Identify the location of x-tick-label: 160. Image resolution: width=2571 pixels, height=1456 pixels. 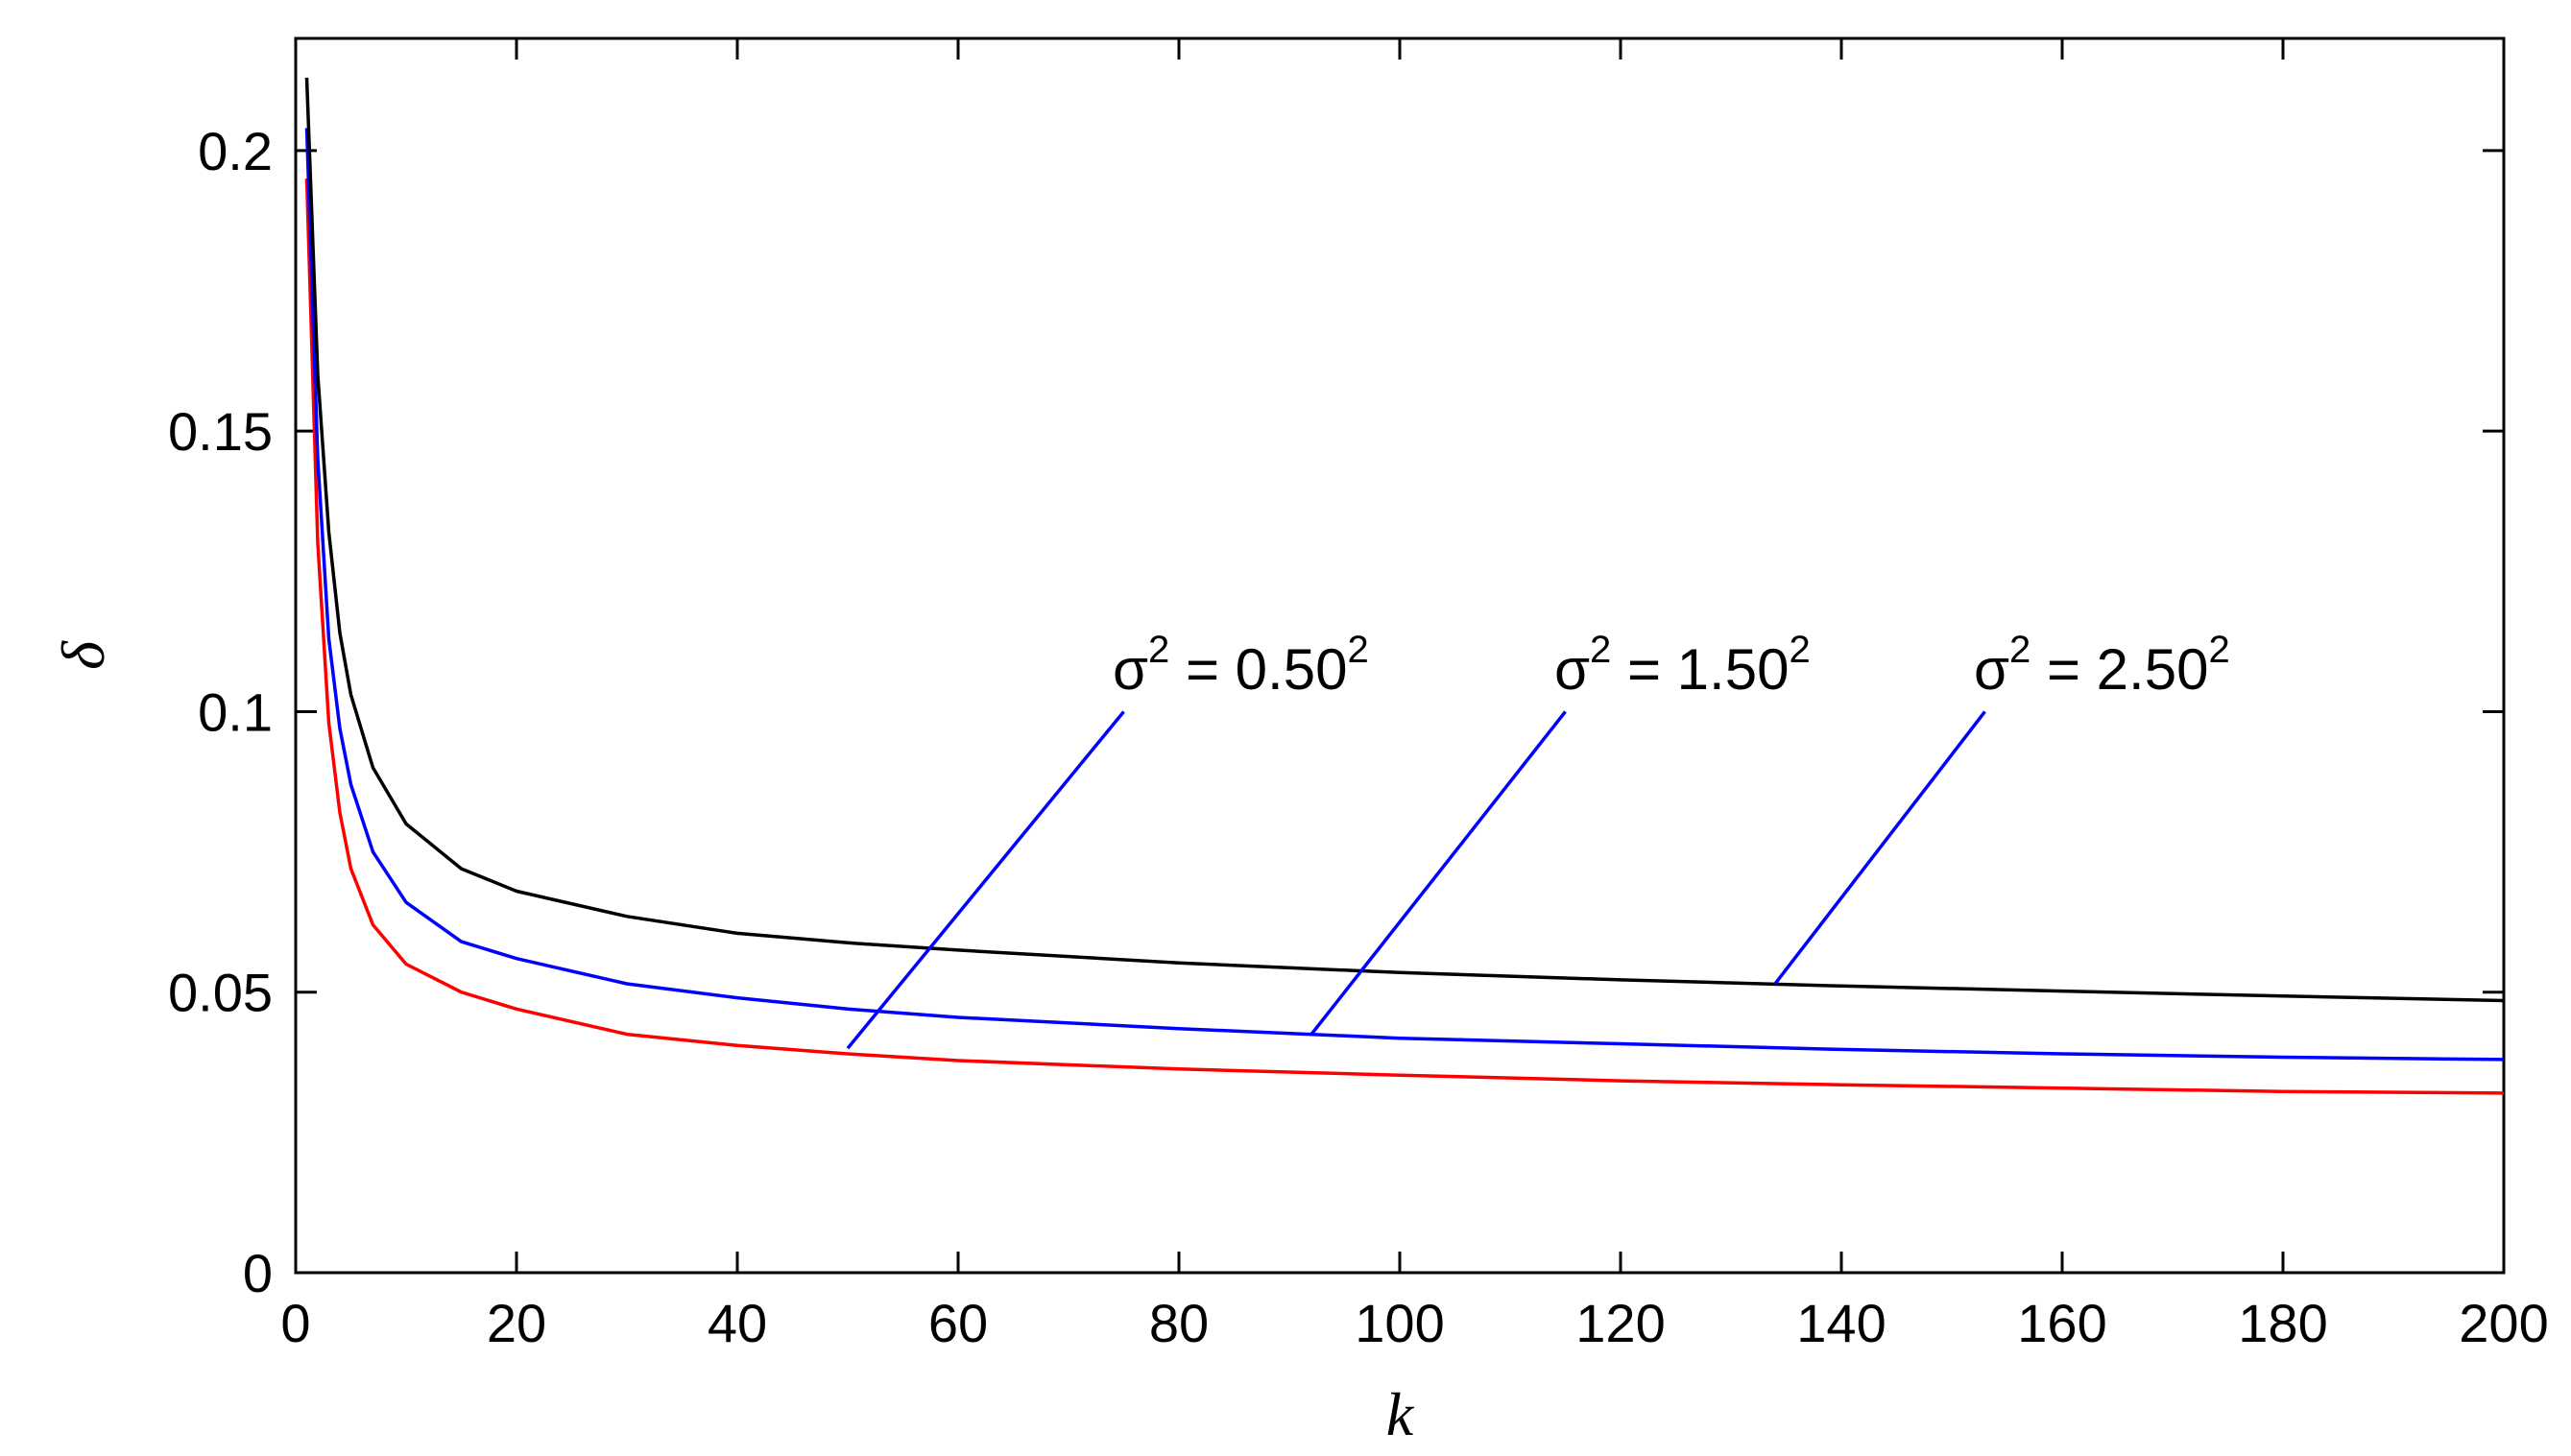
(2061, 1323).